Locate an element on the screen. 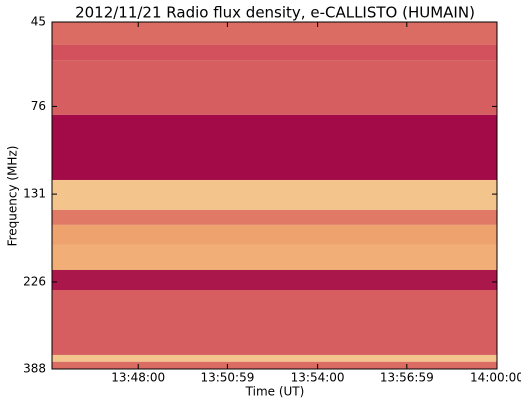 Image resolution: width=521 pixels, height=404 pixels. y-tick-label: 131 is located at coordinates (34, 194).